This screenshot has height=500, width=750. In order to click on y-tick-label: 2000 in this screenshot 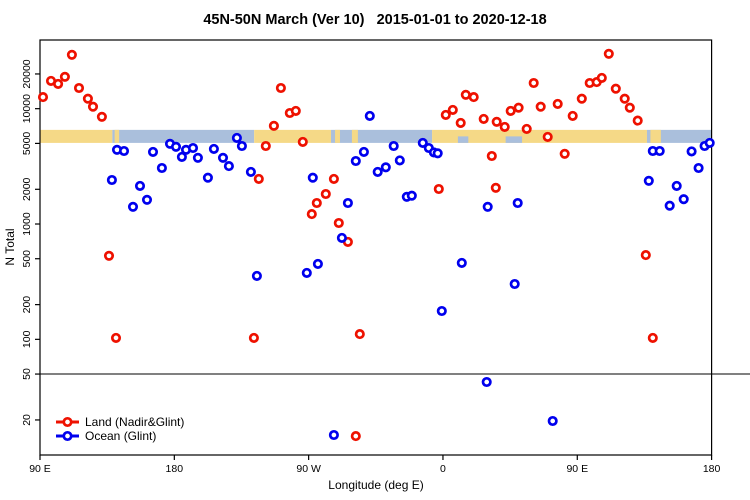, I will do `click(27, 189)`.